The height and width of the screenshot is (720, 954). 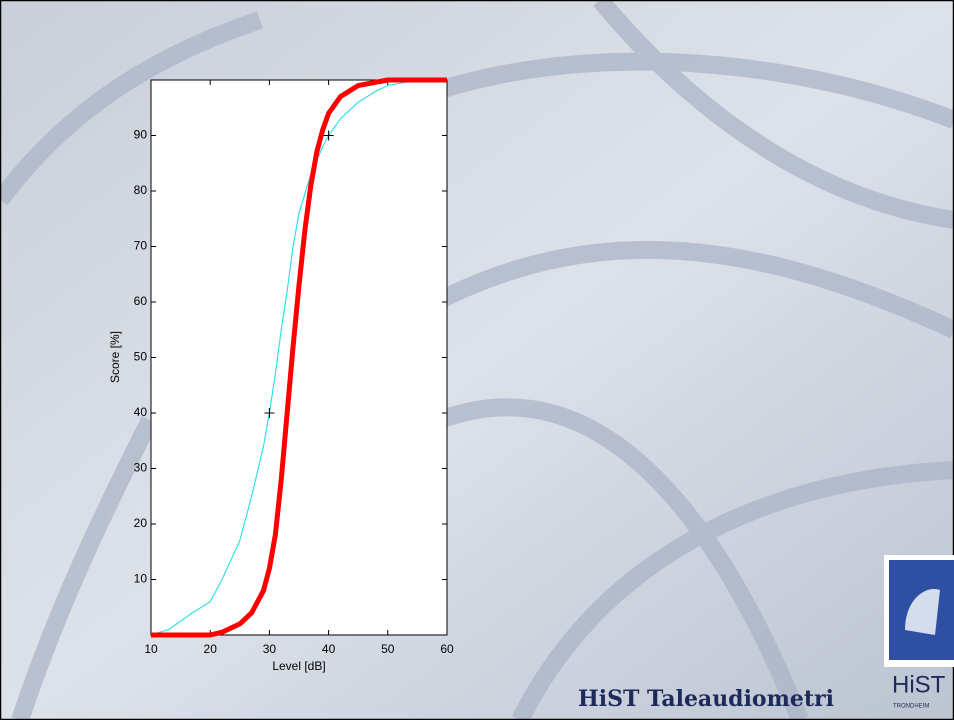 I want to click on x-tick-label: 60, so click(x=447, y=649).